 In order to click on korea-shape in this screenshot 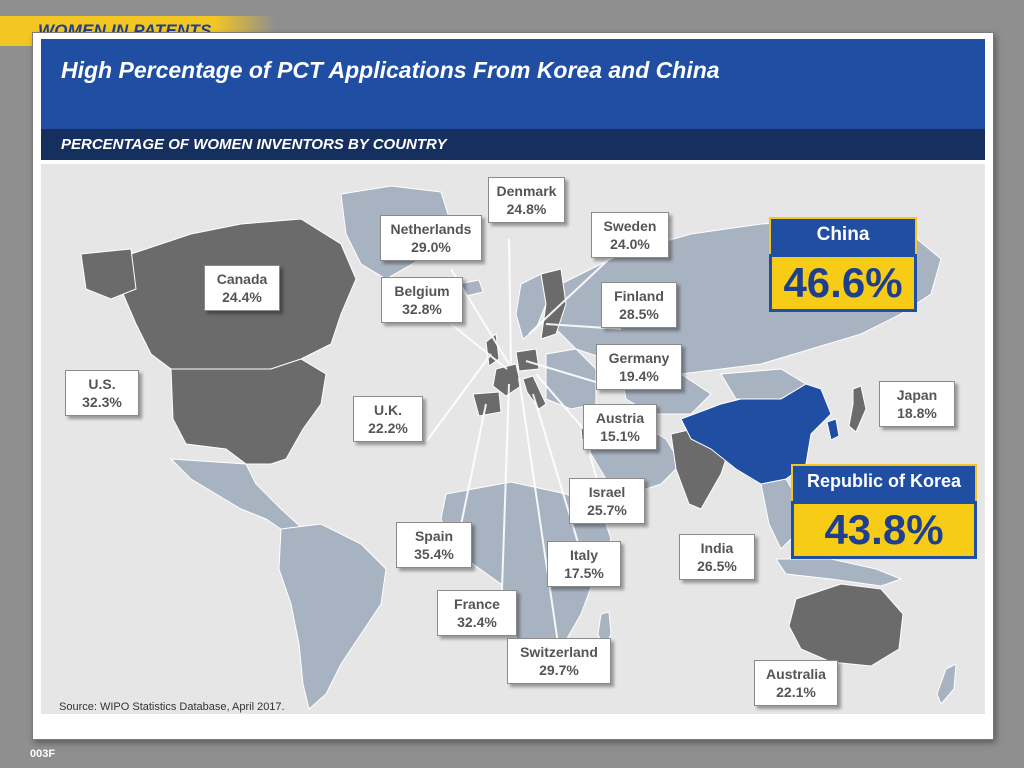, I will do `click(833, 429)`.